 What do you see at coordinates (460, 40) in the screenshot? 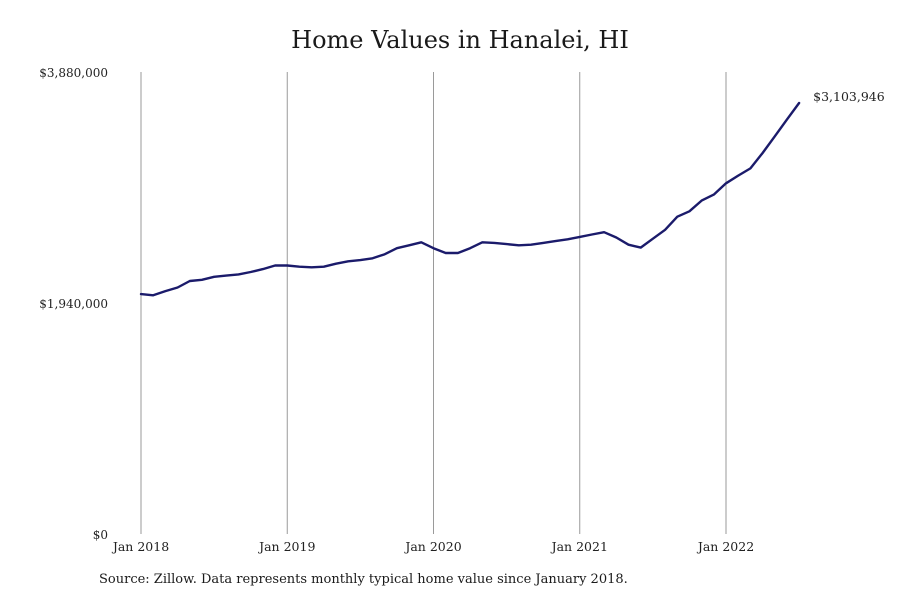
I see `chart-title: Home Values in Hanalei, HI` at bounding box center [460, 40].